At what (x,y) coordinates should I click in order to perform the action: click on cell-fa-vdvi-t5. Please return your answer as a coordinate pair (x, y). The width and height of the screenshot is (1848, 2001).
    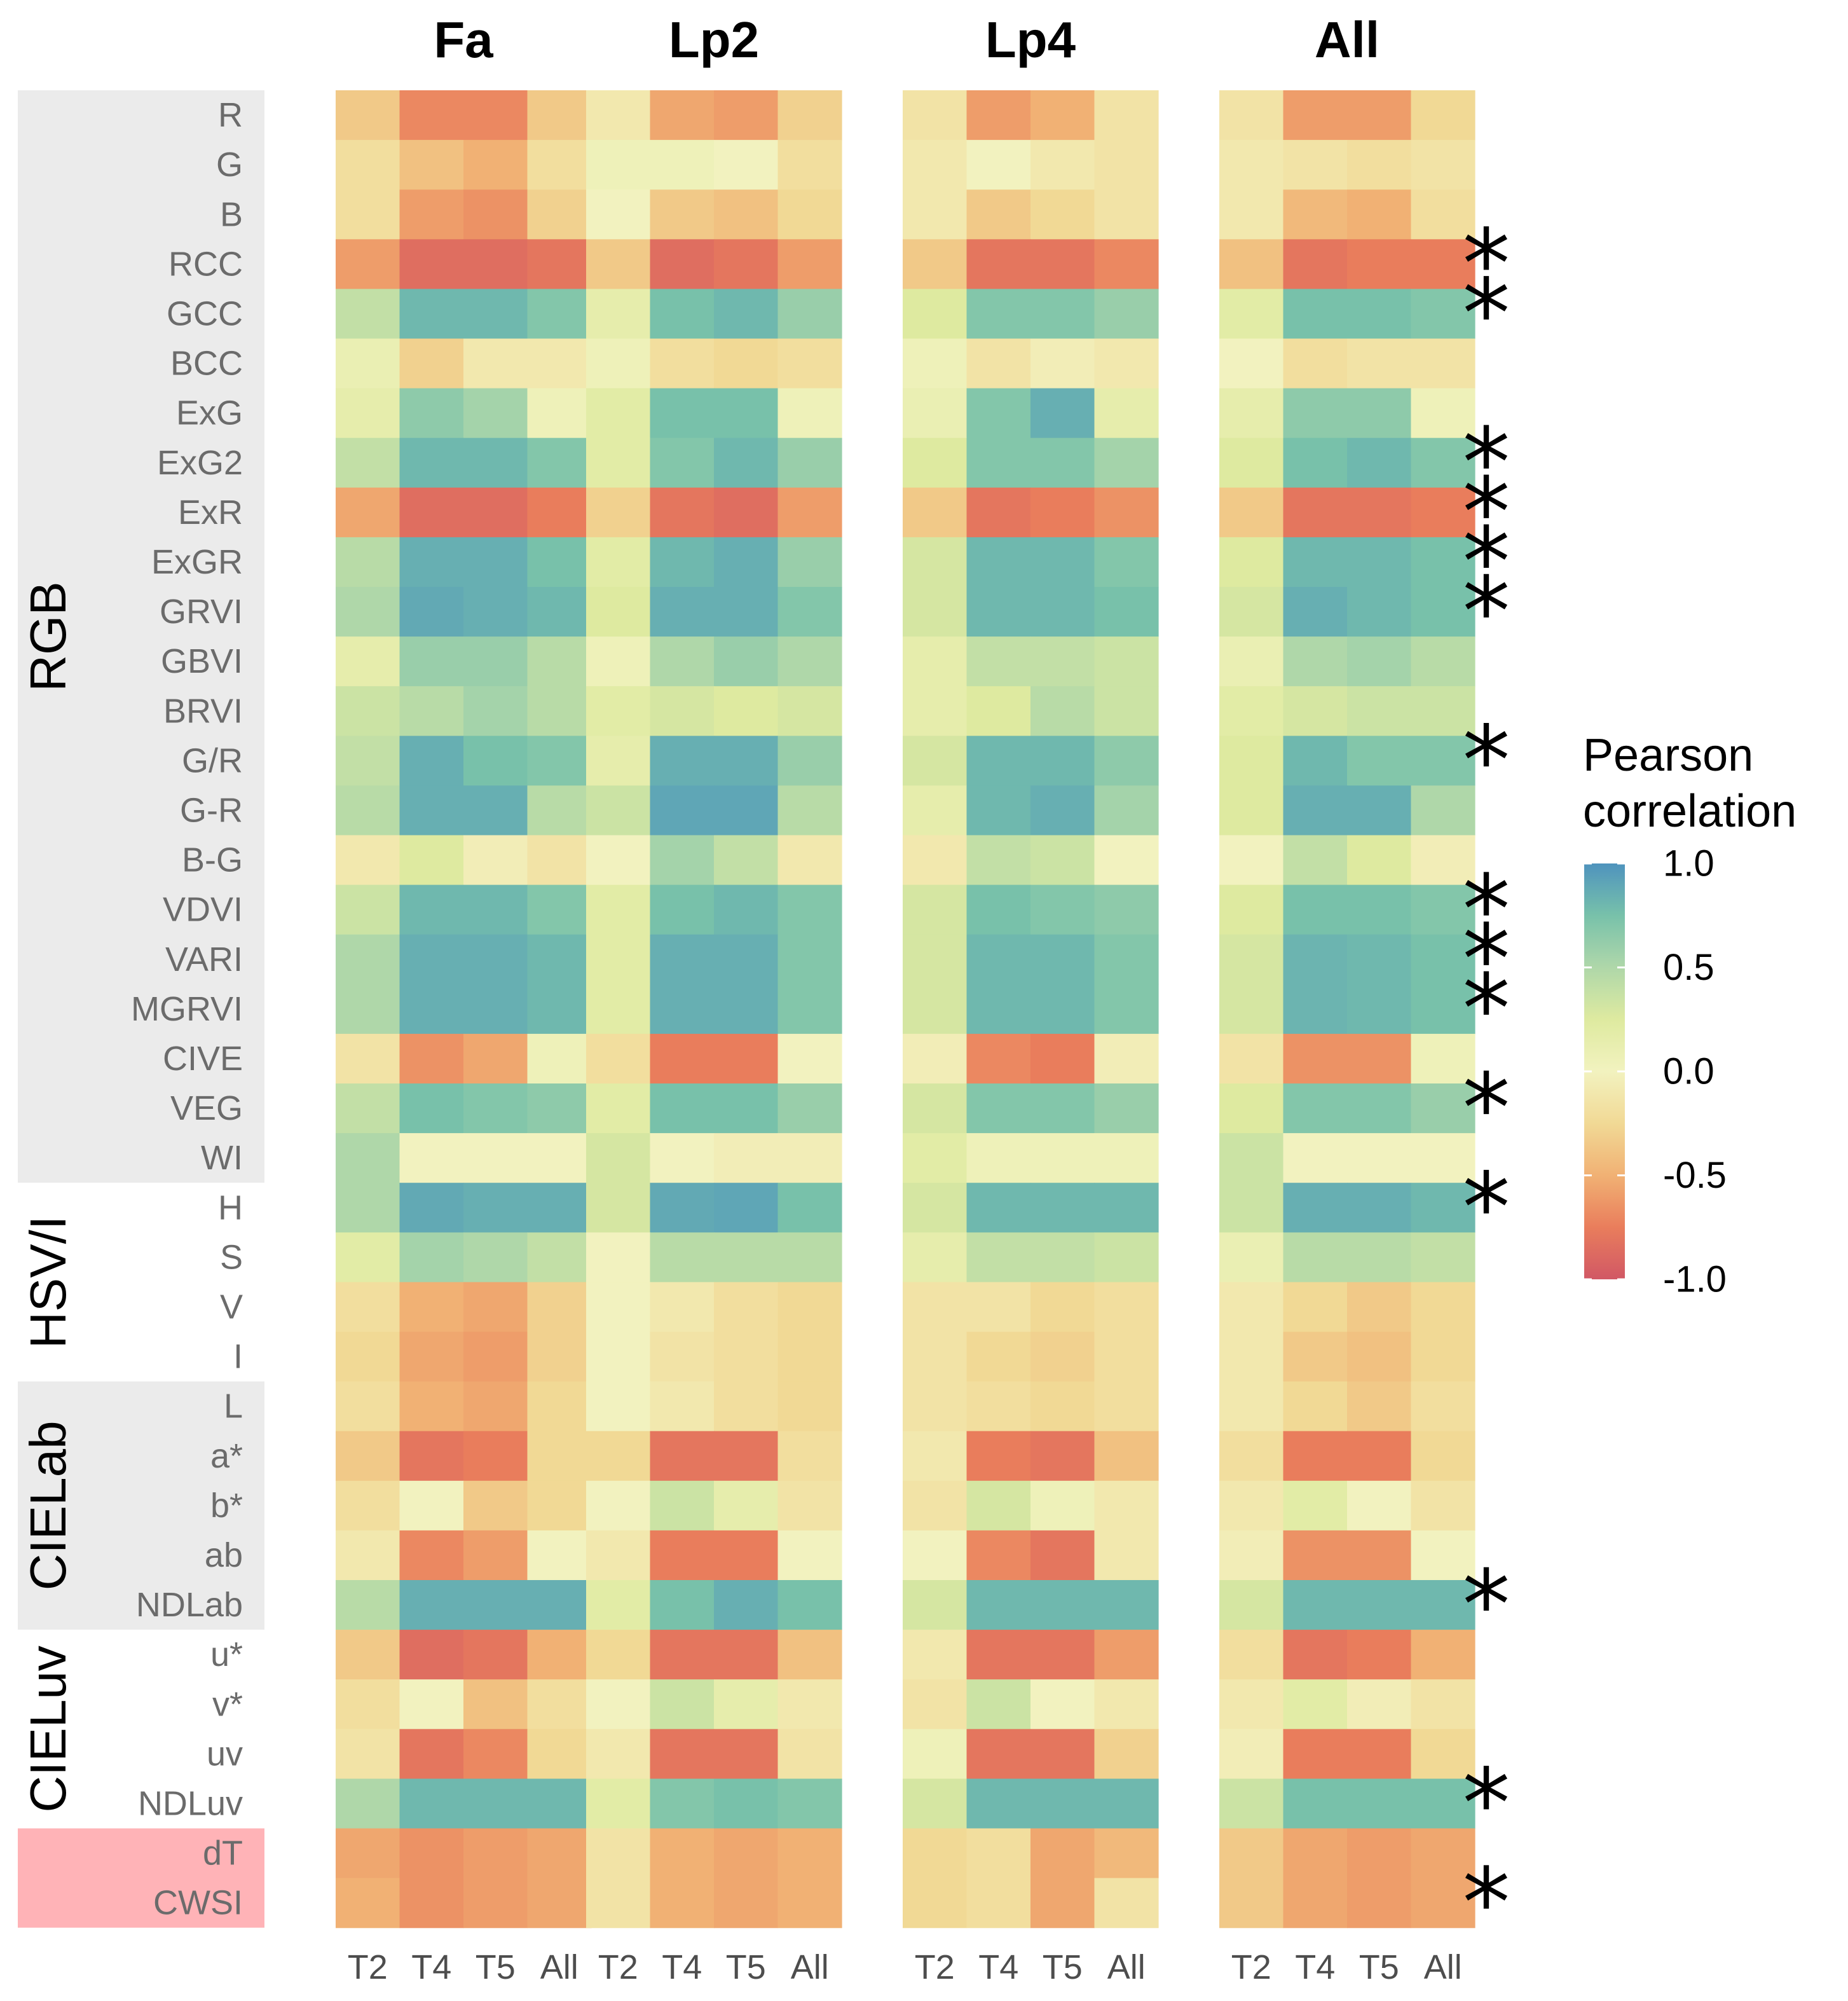
    Looking at the image, I should click on (496, 909).